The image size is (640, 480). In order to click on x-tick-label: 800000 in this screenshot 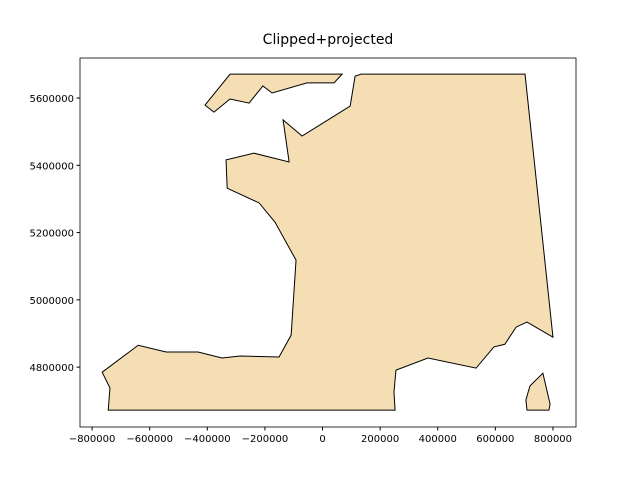, I will do `click(553, 439)`.